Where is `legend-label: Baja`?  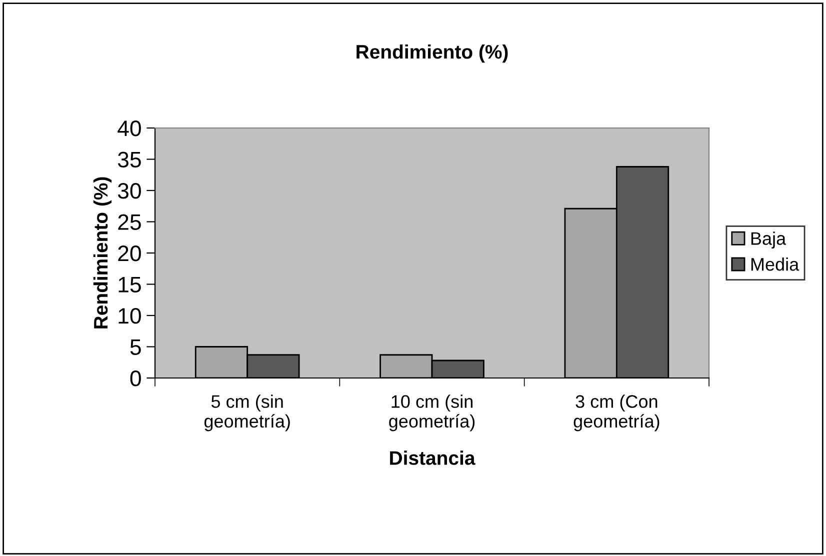
legend-label: Baja is located at coordinates (768, 240).